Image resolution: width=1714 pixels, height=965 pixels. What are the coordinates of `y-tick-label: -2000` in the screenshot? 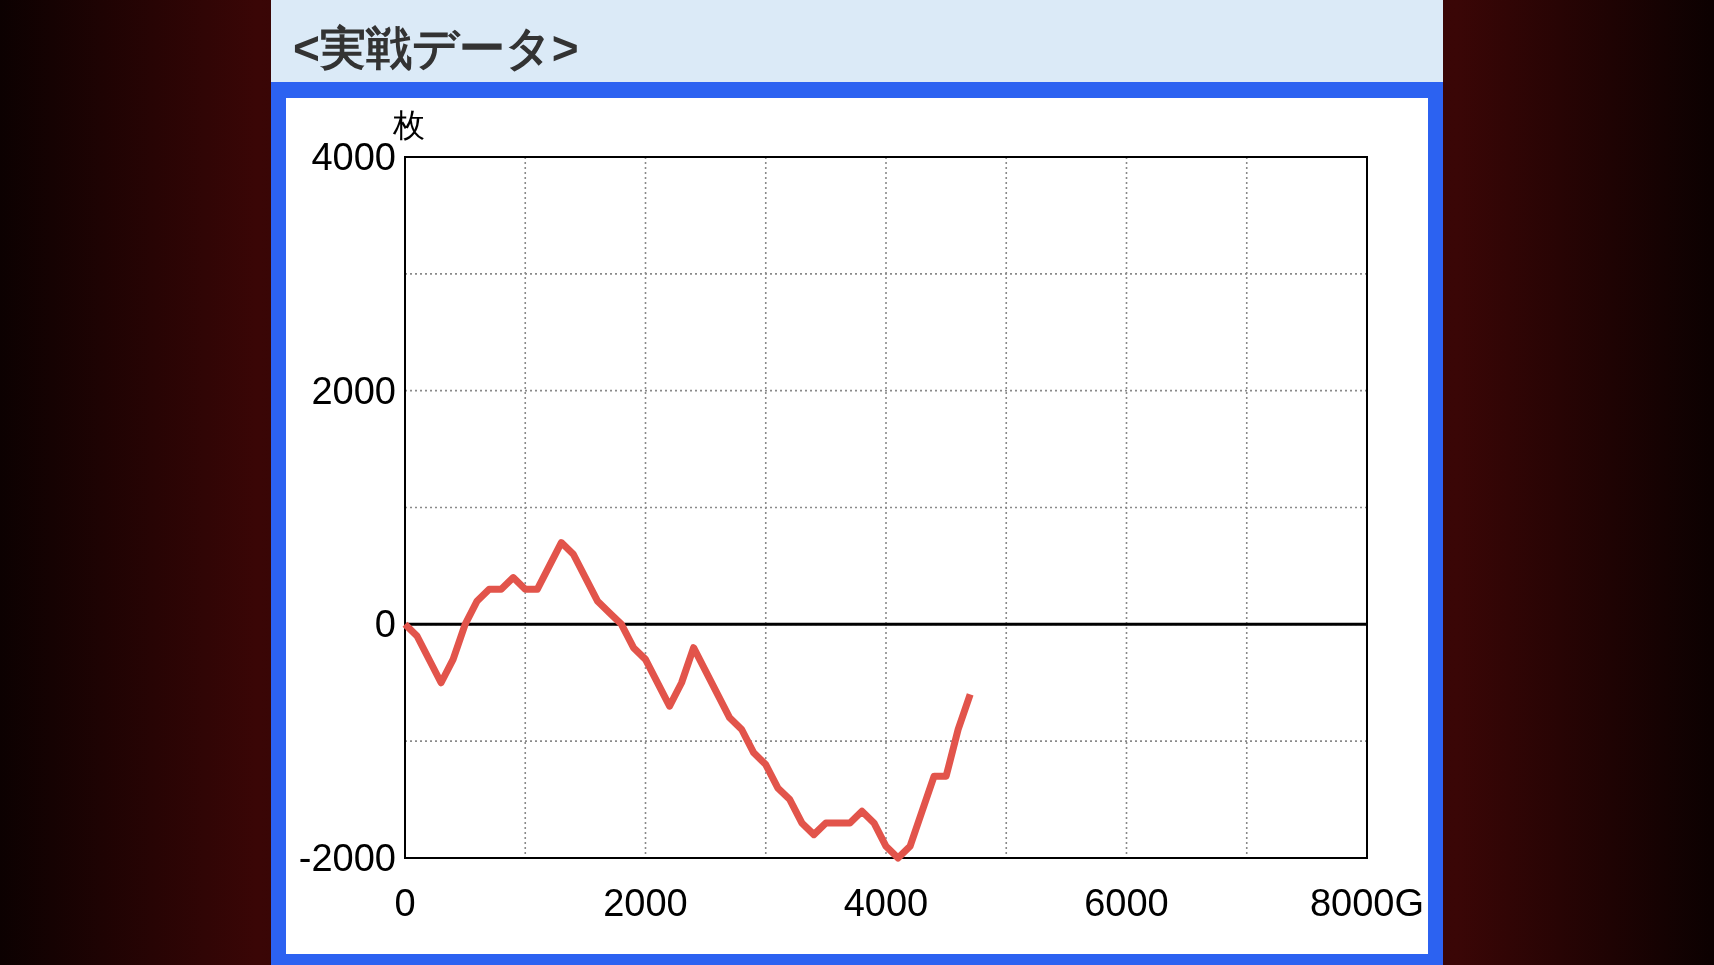 It's located at (347, 858).